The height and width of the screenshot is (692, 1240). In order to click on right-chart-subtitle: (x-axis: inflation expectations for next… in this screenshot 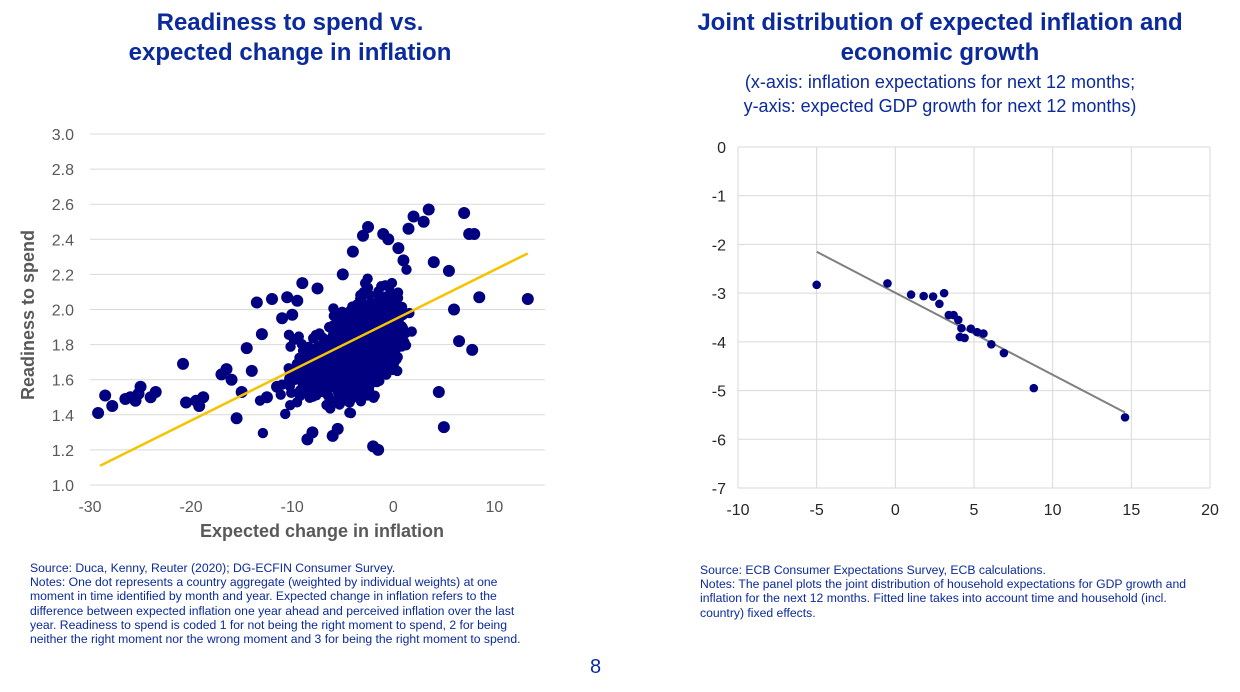, I will do `click(940, 94)`.